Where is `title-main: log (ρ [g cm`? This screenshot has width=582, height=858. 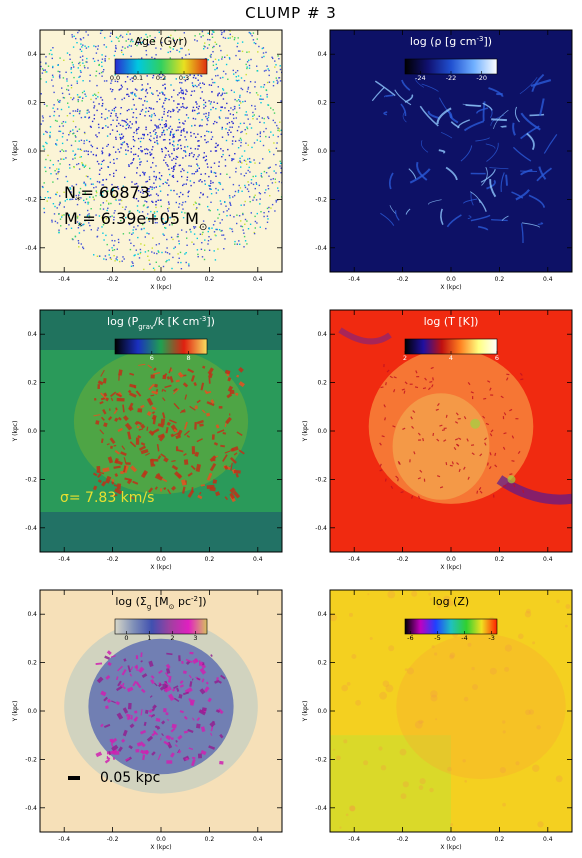 title-main: log (ρ [g cm is located at coordinates (443, 41).